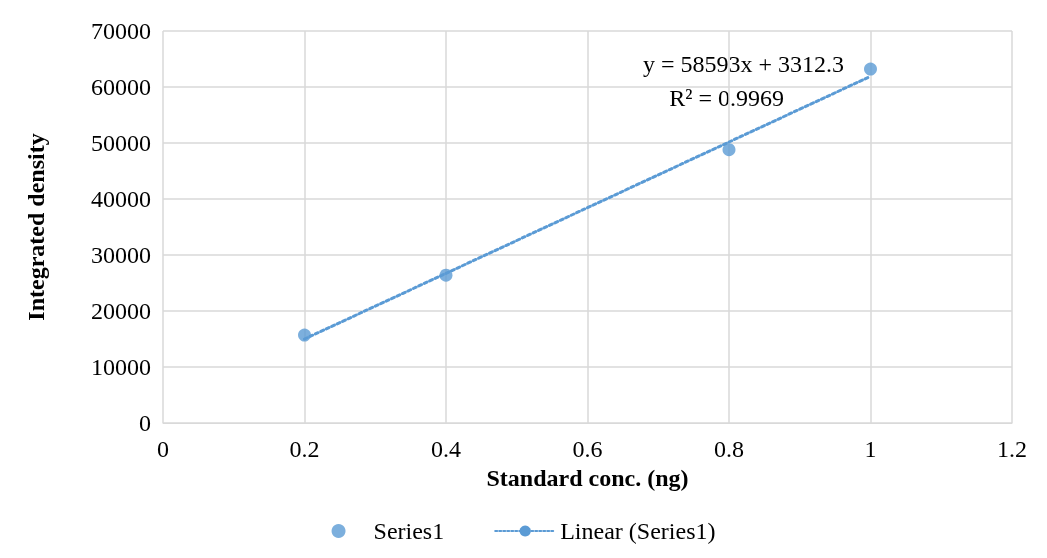 The image size is (1047, 558). Describe the element at coordinates (409, 531) in the screenshot. I see `legend-label: Series1` at that location.